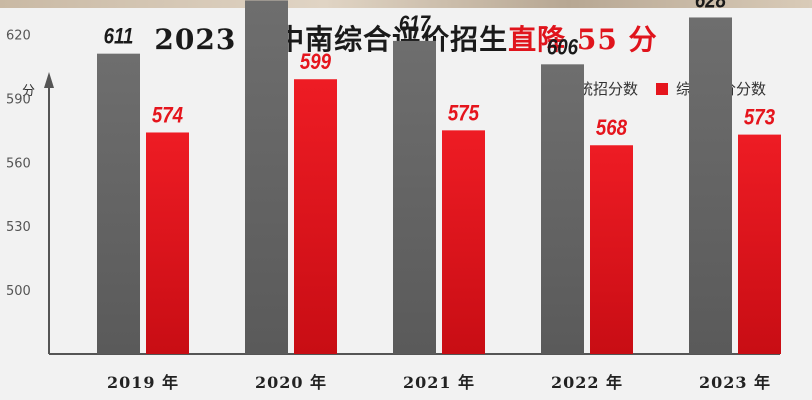 This screenshot has width=812, height=400. I want to click on decorative-top-strip, so click(406, 4).